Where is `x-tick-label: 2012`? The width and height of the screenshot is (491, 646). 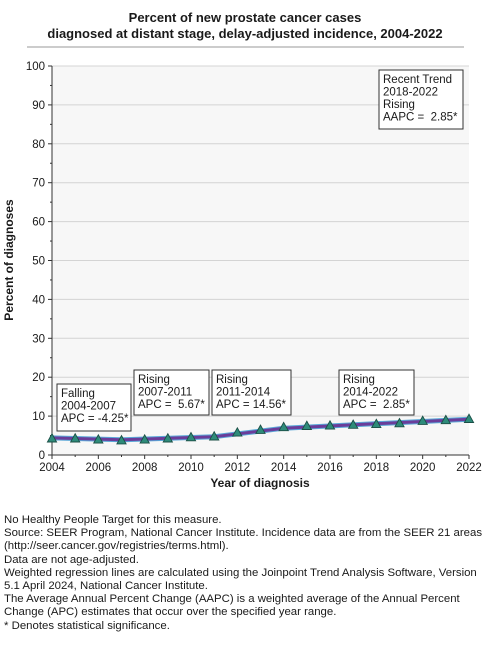 x-tick-label: 2012 is located at coordinates (238, 468).